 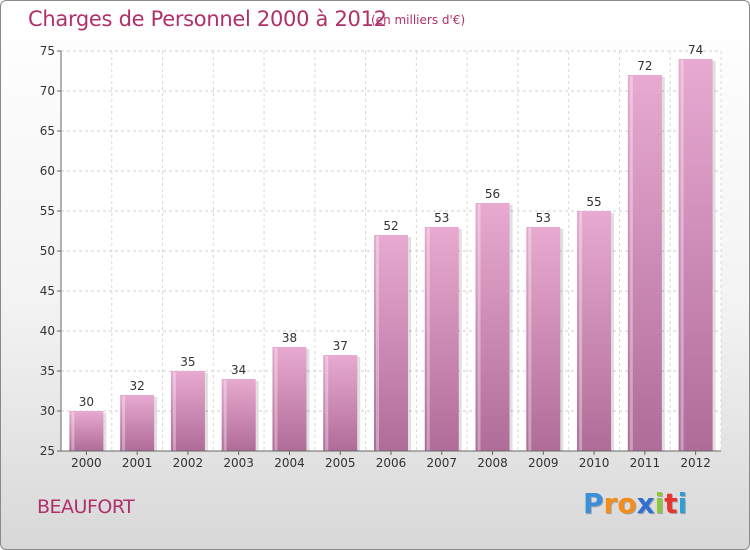 What do you see at coordinates (391, 463) in the screenshot?
I see `x-tick-label: 2006` at bounding box center [391, 463].